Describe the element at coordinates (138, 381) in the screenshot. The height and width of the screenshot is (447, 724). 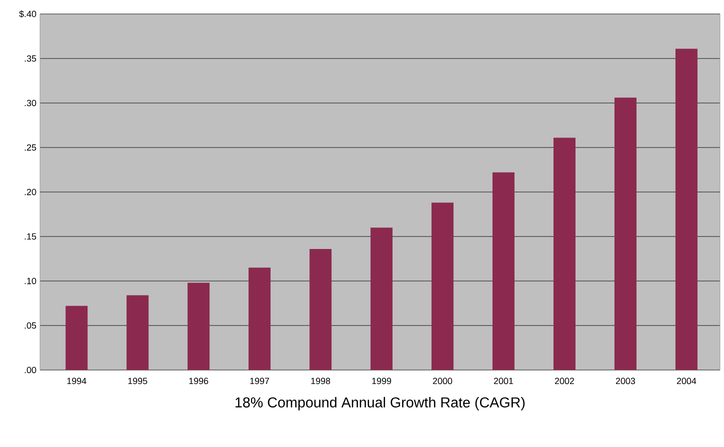
I see `x-tick-label: 1995` at that location.